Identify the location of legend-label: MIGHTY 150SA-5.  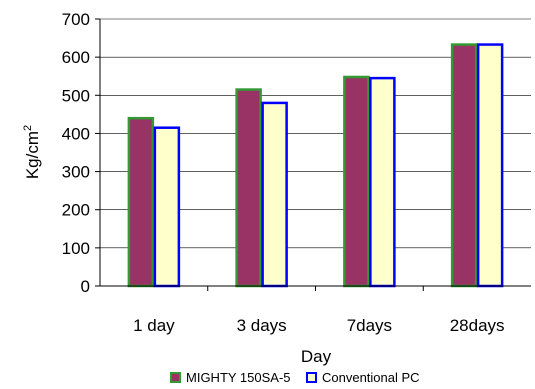
(238, 377).